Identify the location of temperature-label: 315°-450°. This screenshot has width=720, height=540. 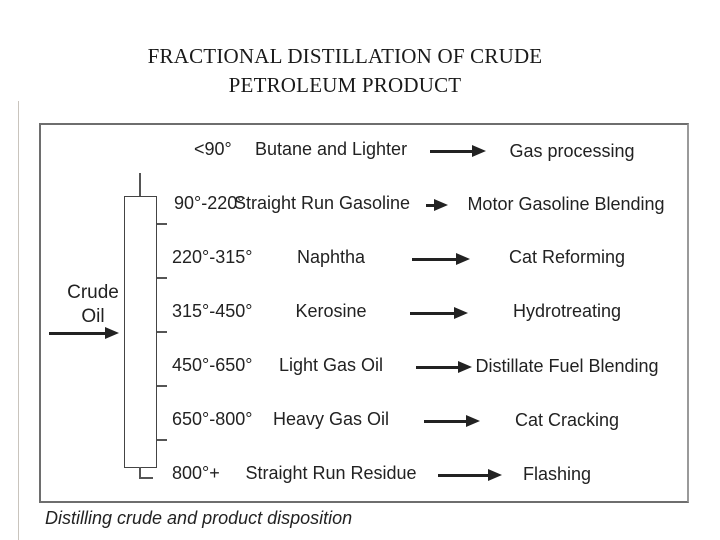
(212, 311).